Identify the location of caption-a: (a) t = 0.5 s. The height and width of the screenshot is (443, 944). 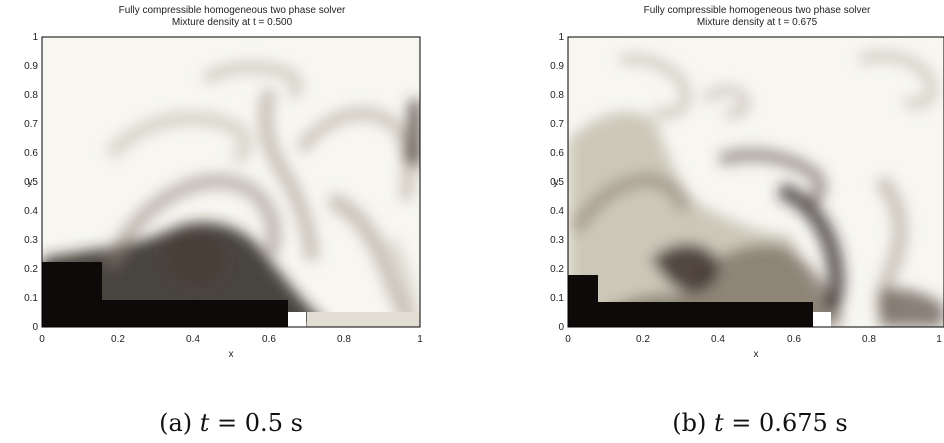
(231, 423).